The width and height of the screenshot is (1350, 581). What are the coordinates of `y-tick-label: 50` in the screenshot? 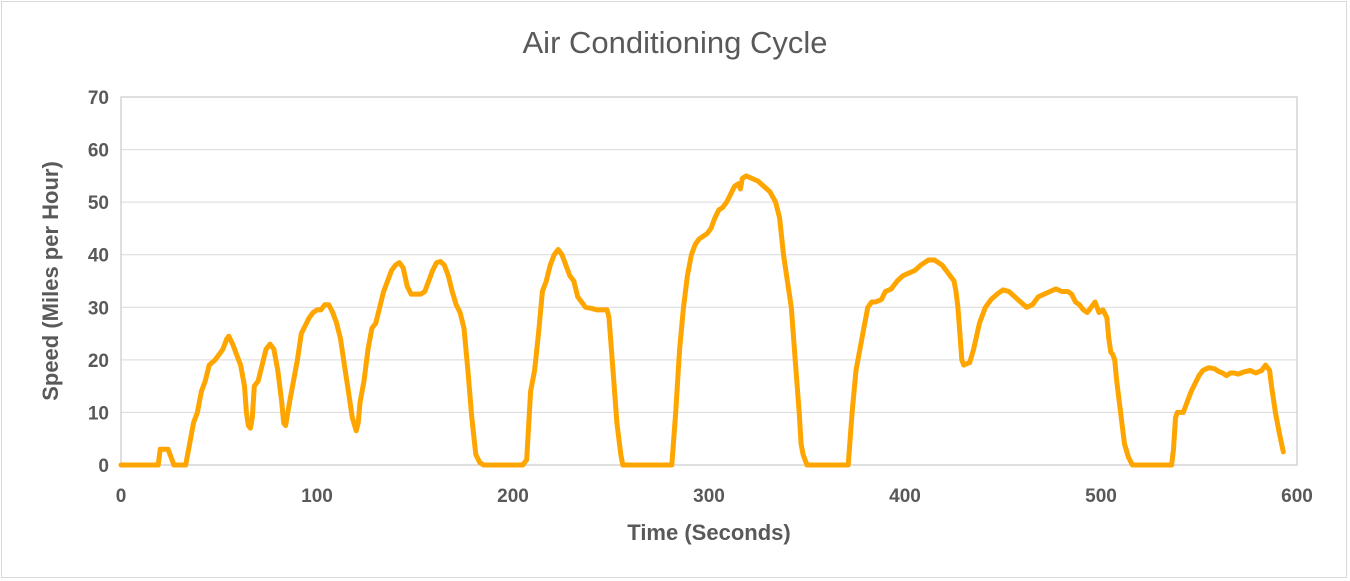 It's located at (98, 203).